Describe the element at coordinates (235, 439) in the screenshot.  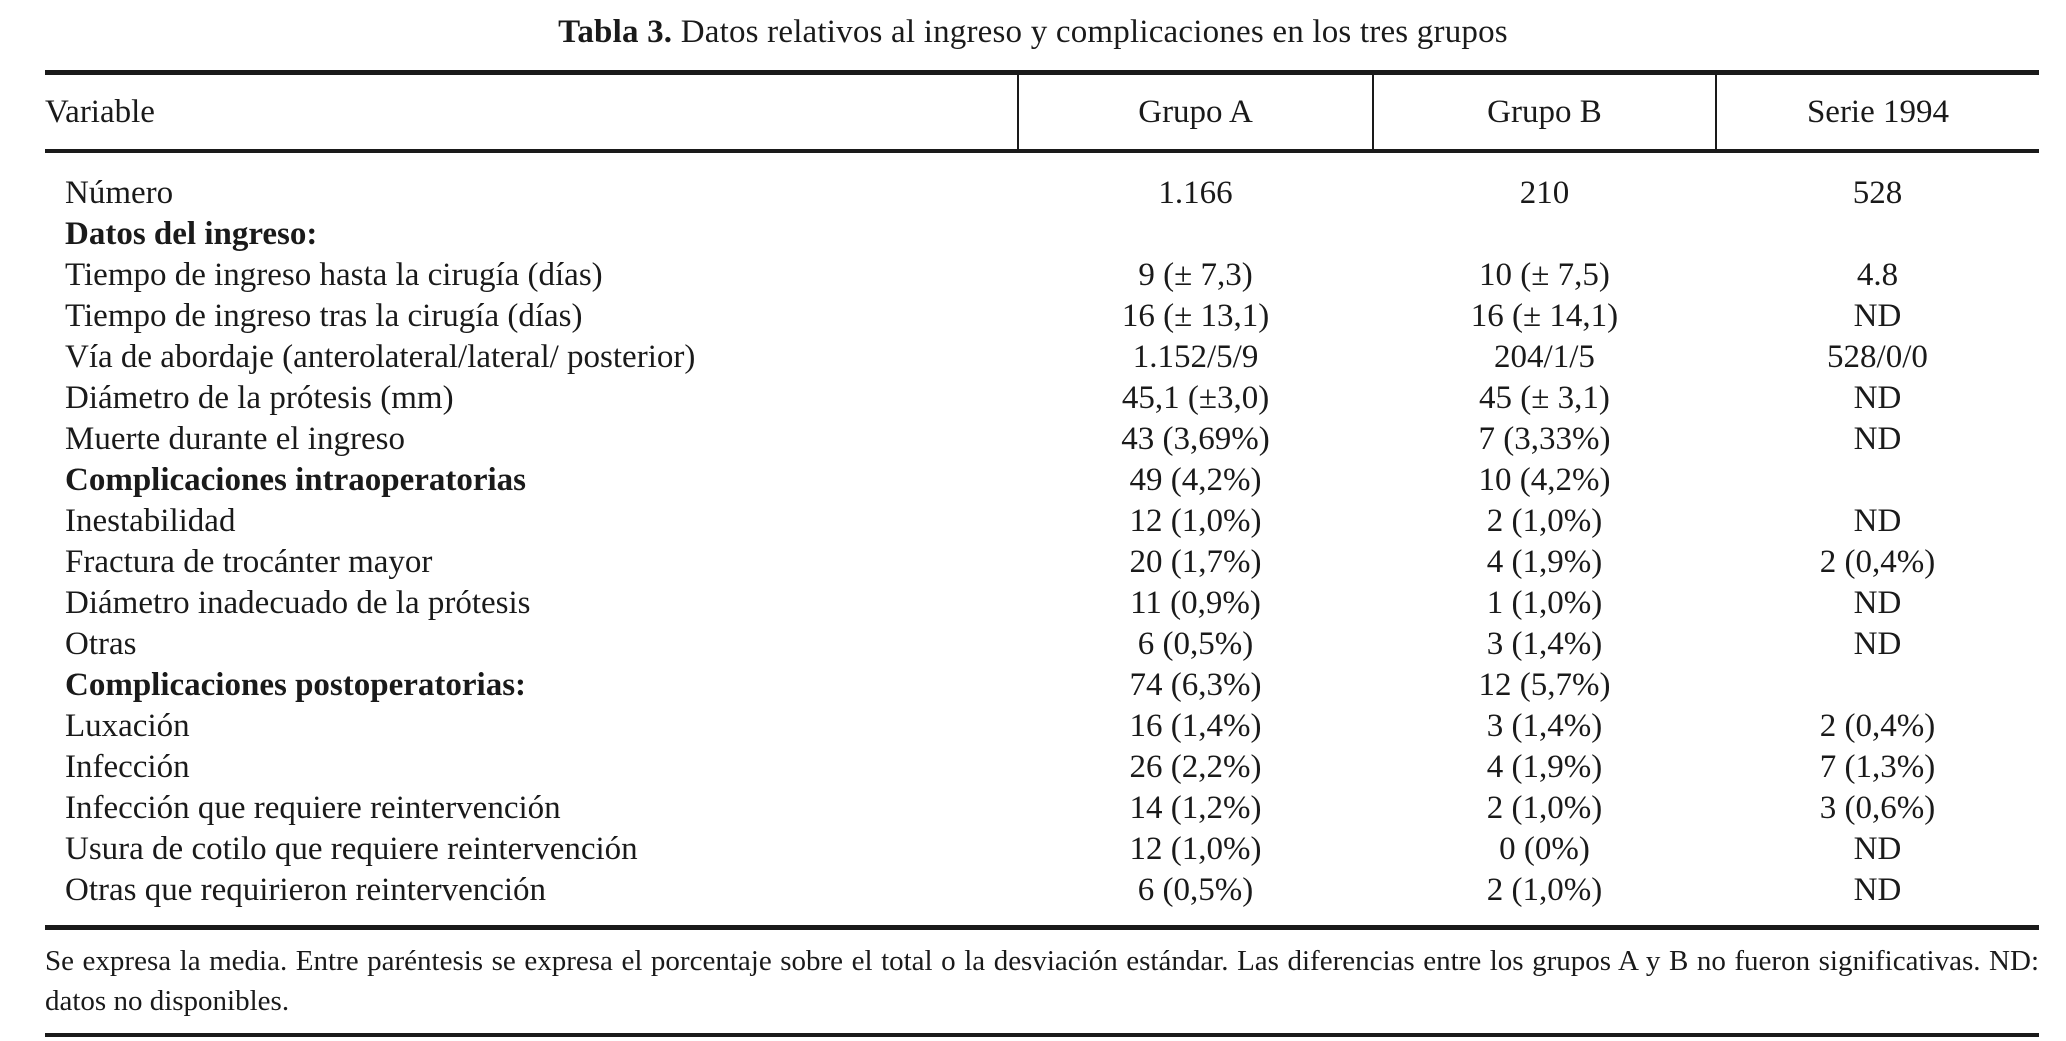
I see `row-label: Muerte durante el ingreso` at that location.